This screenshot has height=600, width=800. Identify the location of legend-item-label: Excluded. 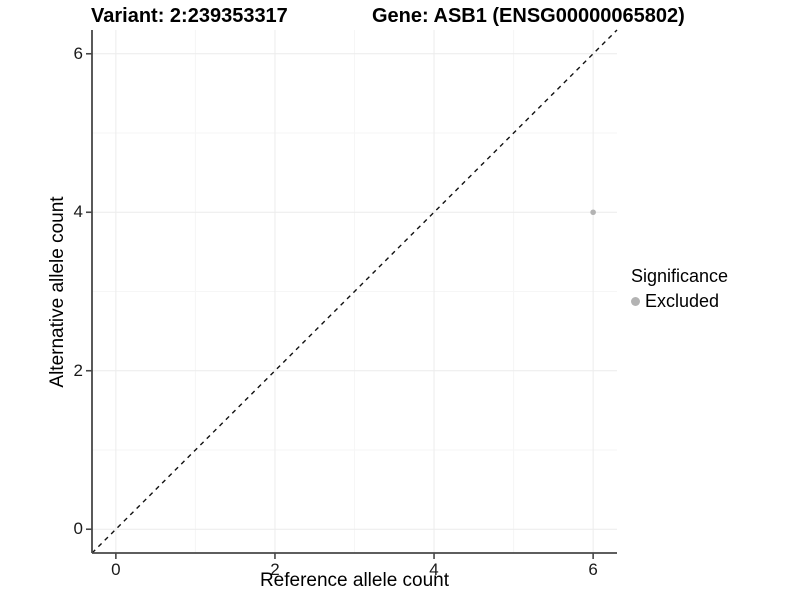
(682, 301).